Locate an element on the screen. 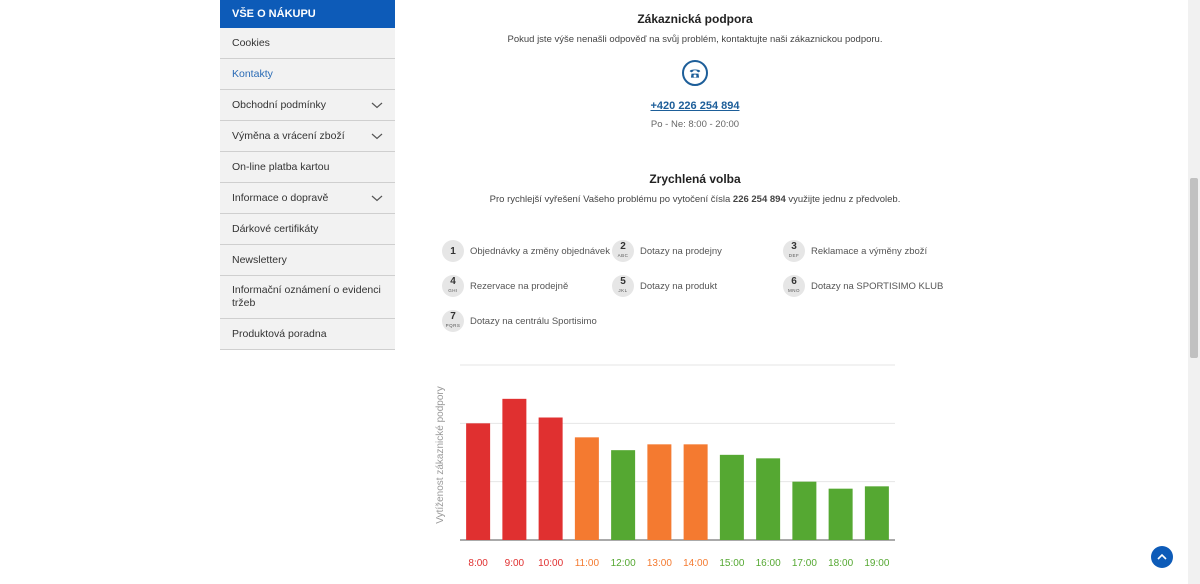 The height and width of the screenshot is (584, 1200). x-tick-label: 17:00 is located at coordinates (804, 563).